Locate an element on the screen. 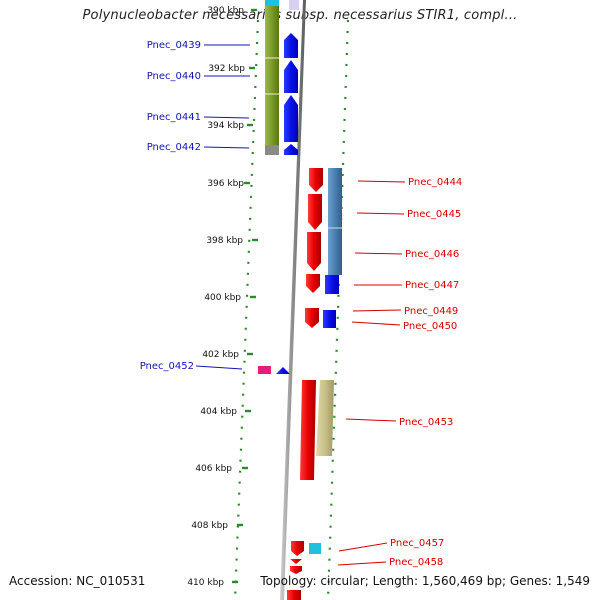 This screenshot has height=600, width=600. red-block-bottom is located at coordinates (294, 595).